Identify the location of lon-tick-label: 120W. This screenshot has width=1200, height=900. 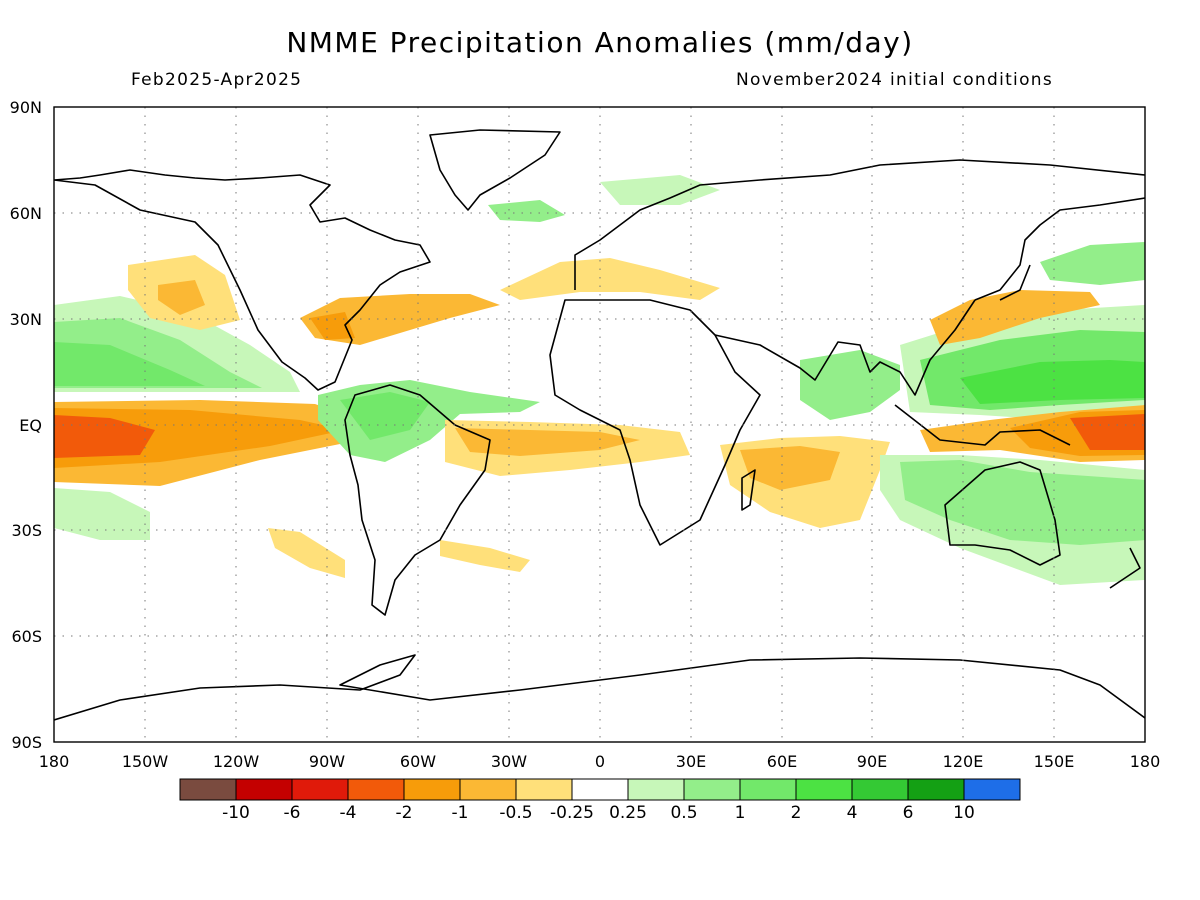
(236, 761).